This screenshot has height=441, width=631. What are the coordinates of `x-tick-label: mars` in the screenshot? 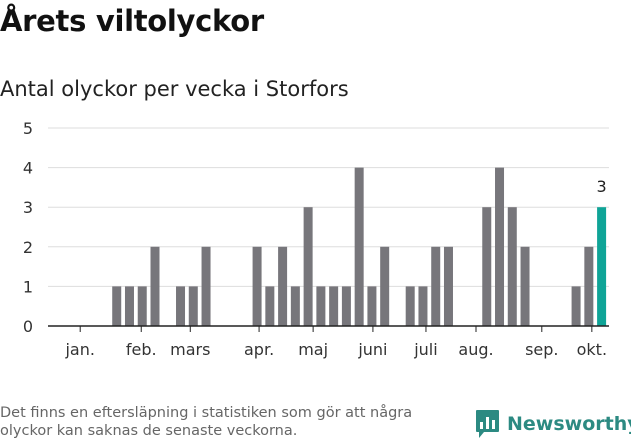 It's located at (190, 349).